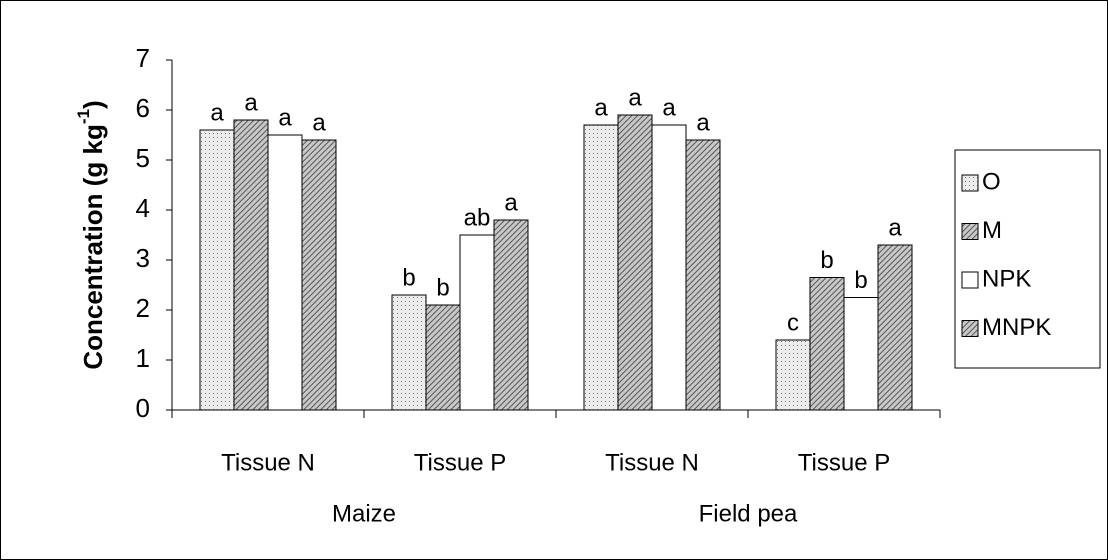 The height and width of the screenshot is (560, 1108). I want to click on y-tick-label: 7, so click(143, 58).